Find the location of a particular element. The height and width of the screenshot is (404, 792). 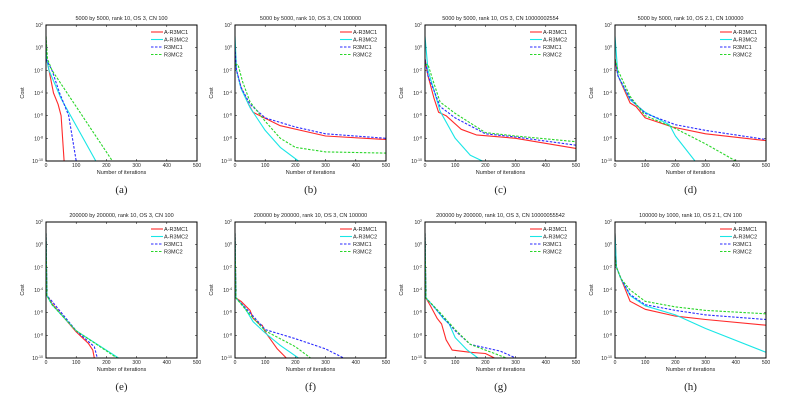

y-tick-exponent: -2 is located at coordinates (230, 69).